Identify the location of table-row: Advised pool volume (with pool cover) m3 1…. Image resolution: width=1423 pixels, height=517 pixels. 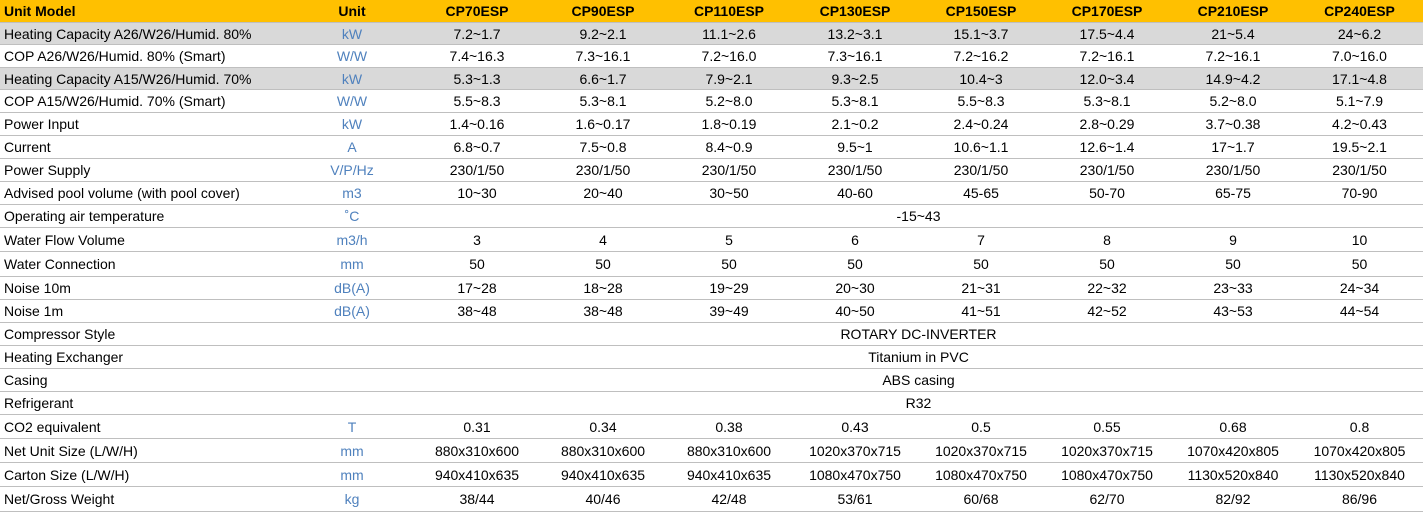
(711, 193).